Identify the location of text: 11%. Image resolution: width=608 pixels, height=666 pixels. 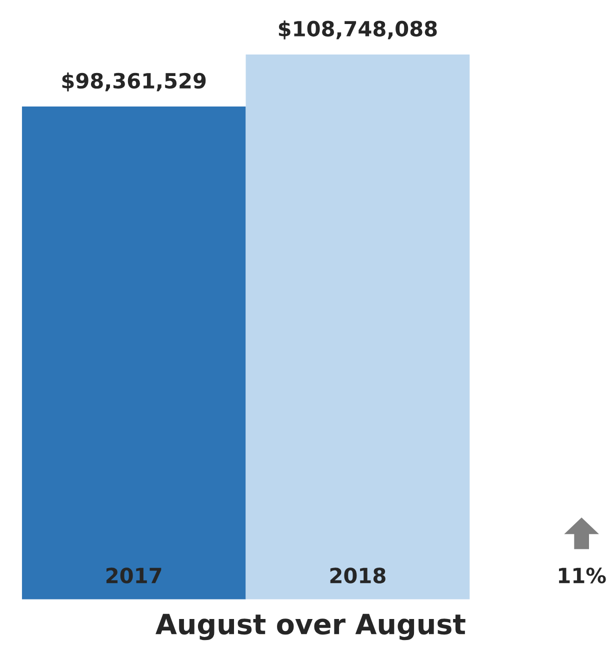
(582, 576).